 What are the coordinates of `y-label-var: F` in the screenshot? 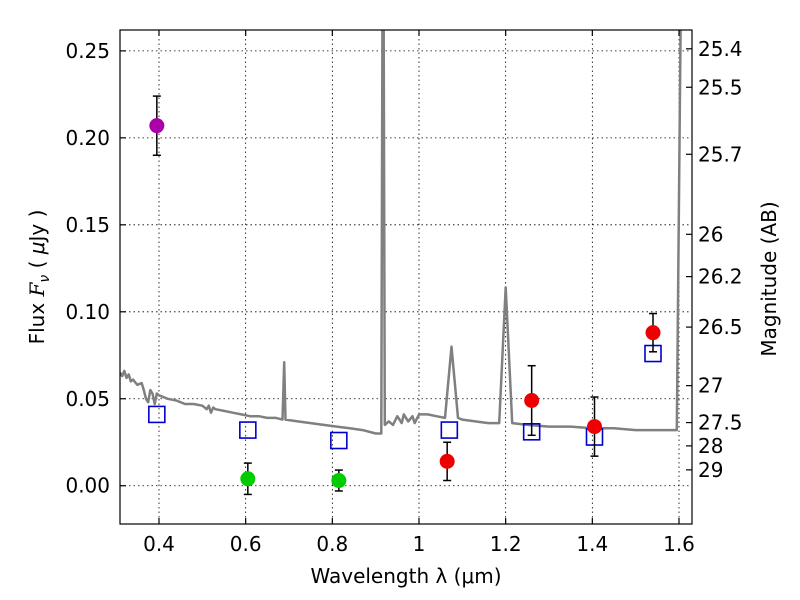 It's located at (37, 289).